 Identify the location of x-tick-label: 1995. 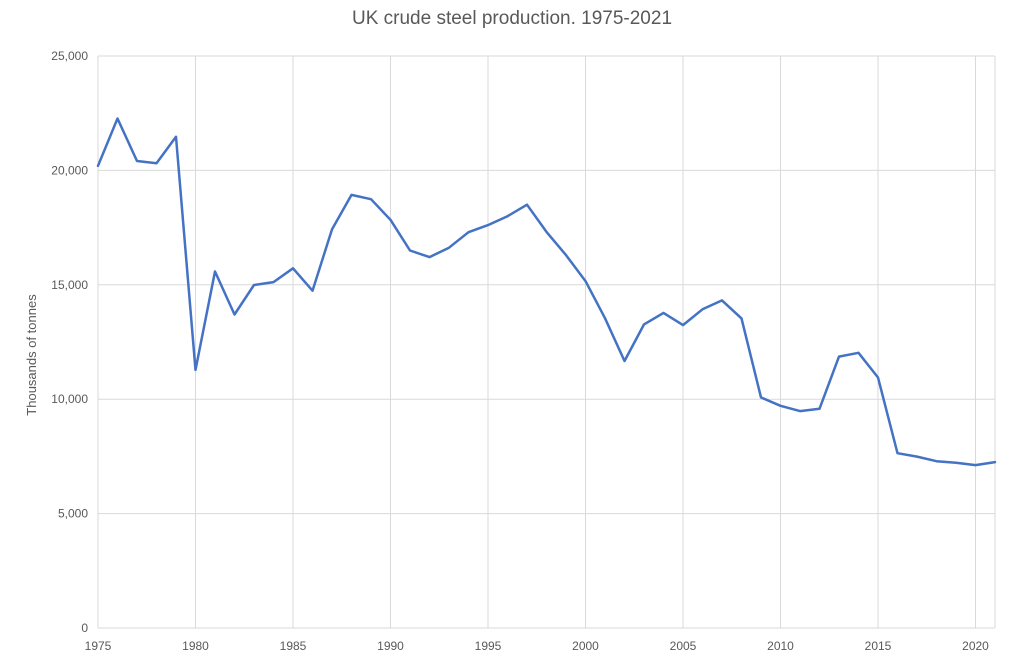
(488, 646).